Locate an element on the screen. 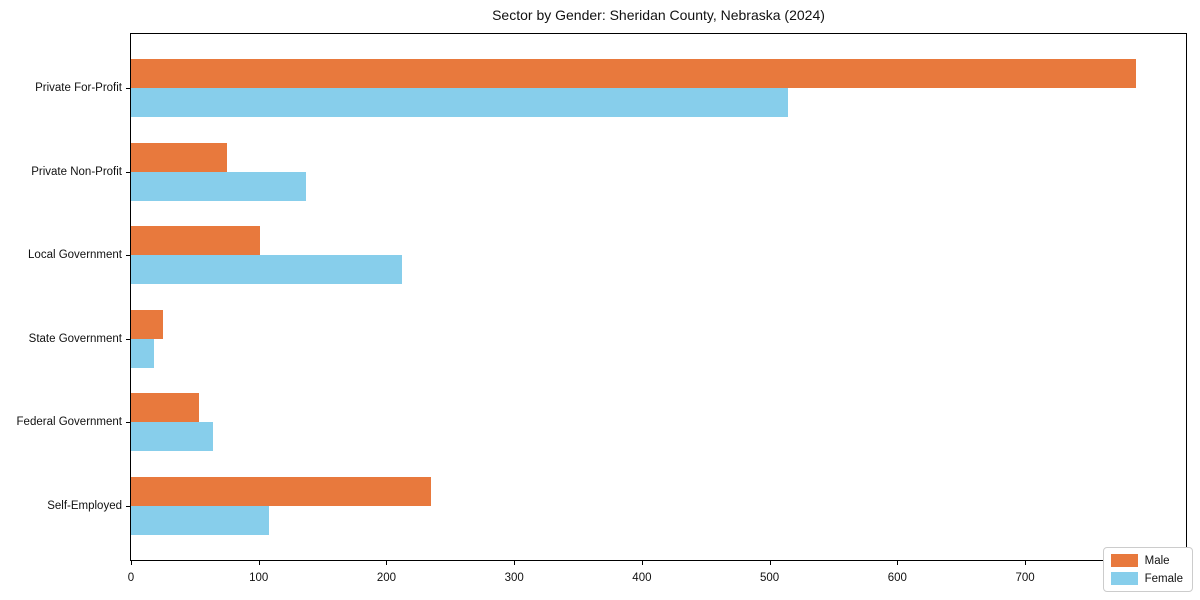 This screenshot has width=1200, height=600. y-tick-label: Private Non-Profit is located at coordinates (76, 172).